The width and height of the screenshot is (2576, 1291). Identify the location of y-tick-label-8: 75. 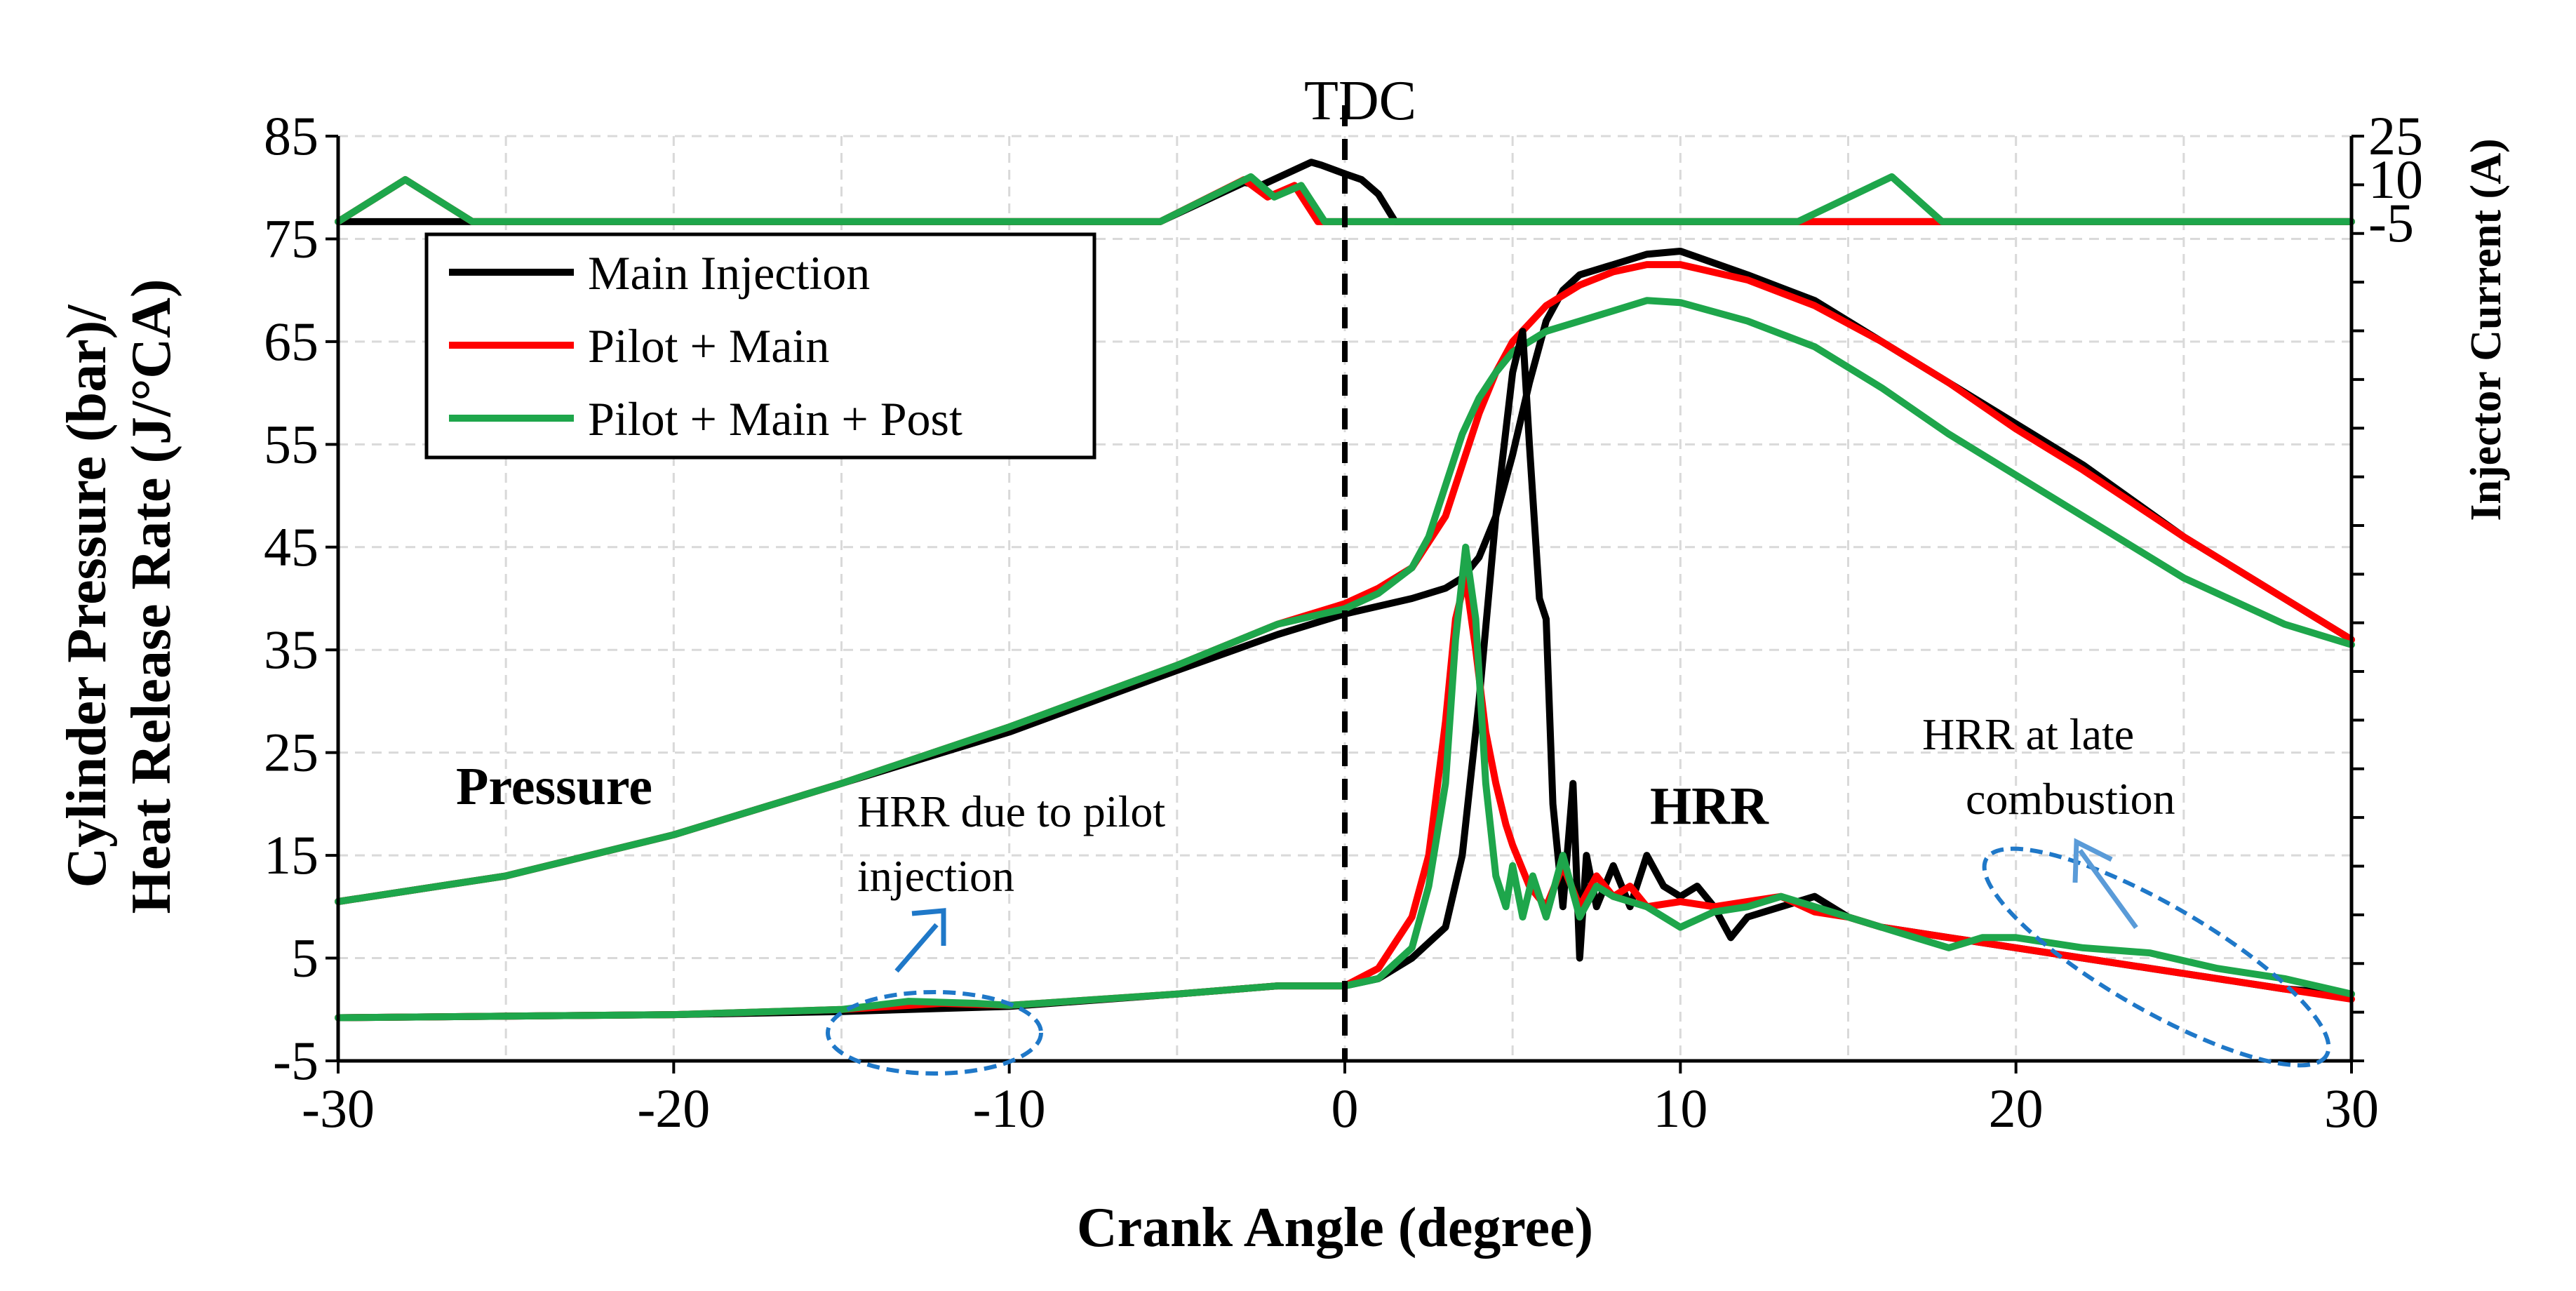
(291, 238).